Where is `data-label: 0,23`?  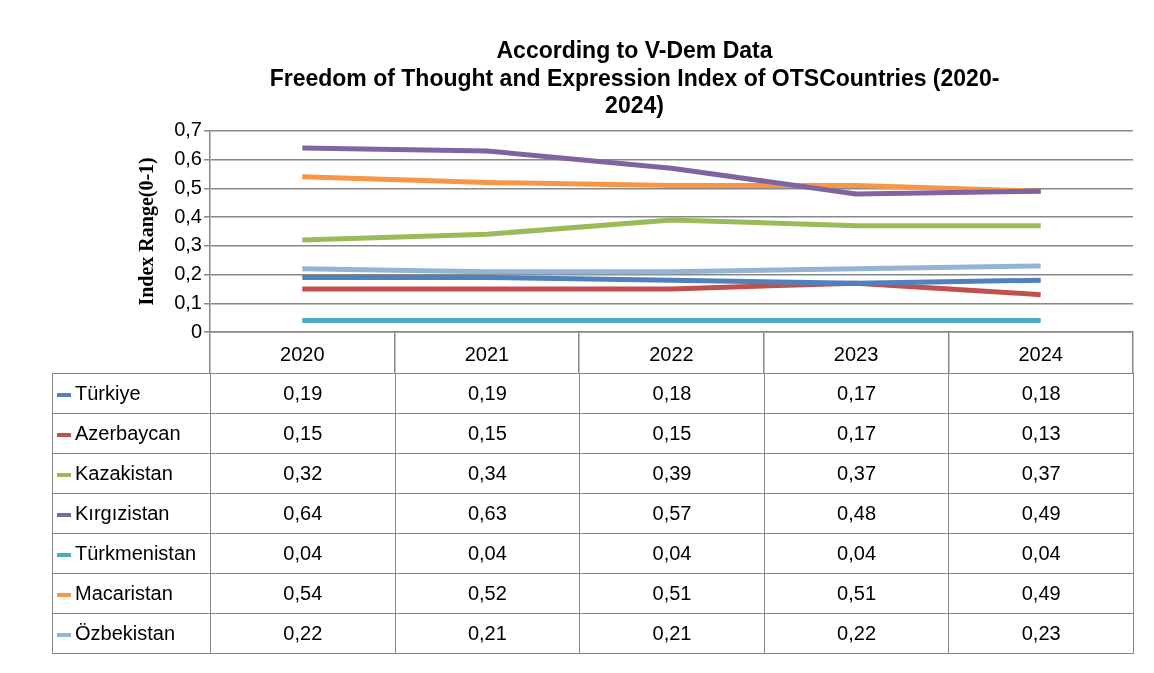
data-label: 0,23 is located at coordinates (1041, 633).